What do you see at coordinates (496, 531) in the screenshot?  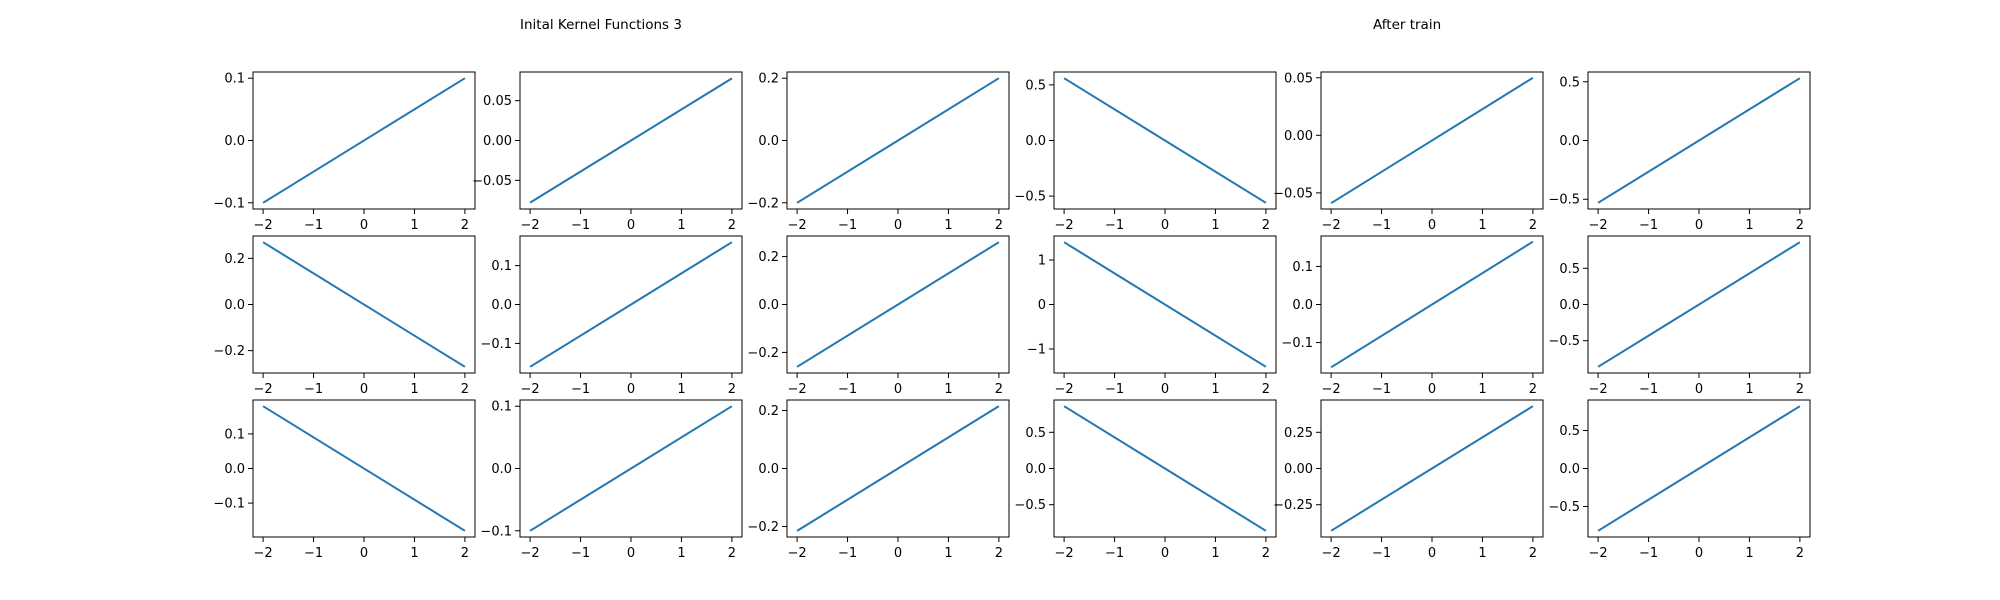 I see `y-tick-label: −0.1` at bounding box center [496, 531].